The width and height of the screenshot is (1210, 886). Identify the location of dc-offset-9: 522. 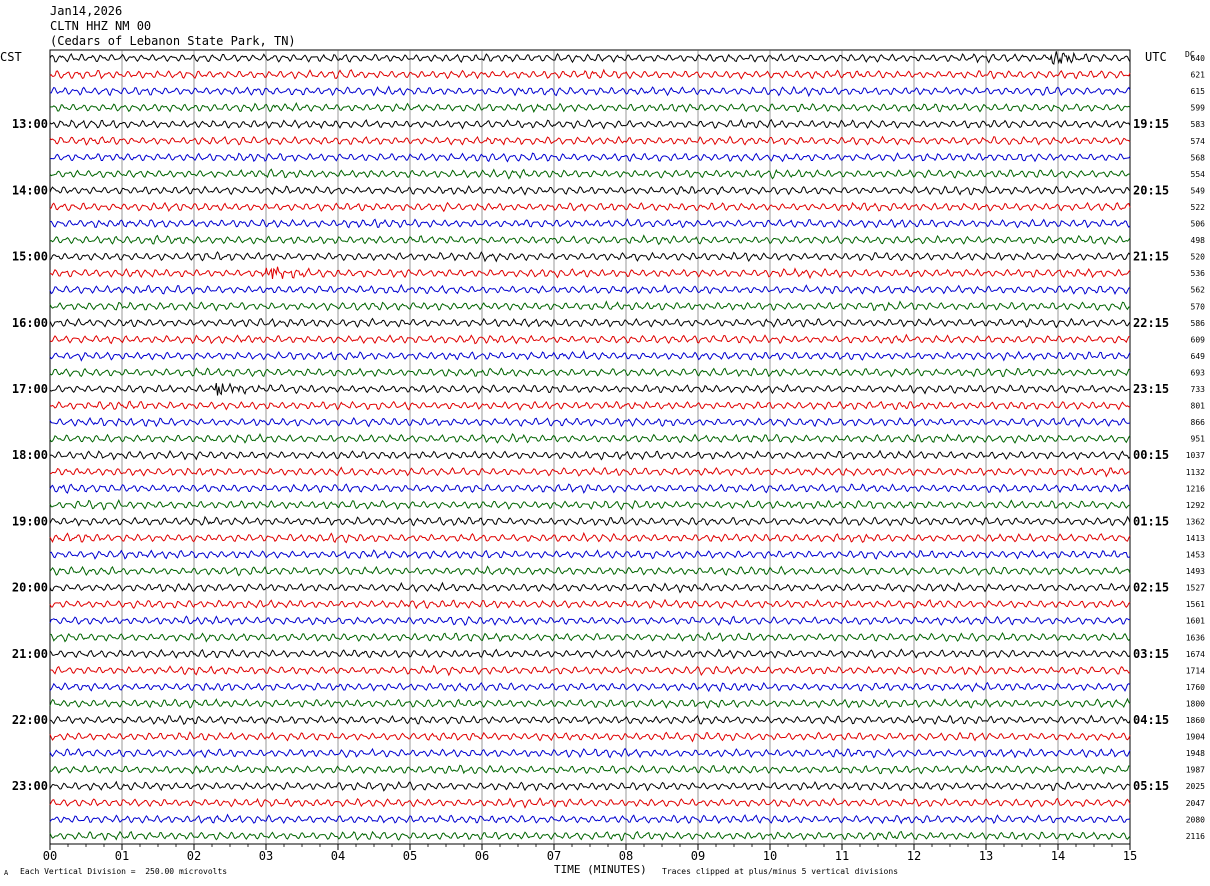
(1198, 207).